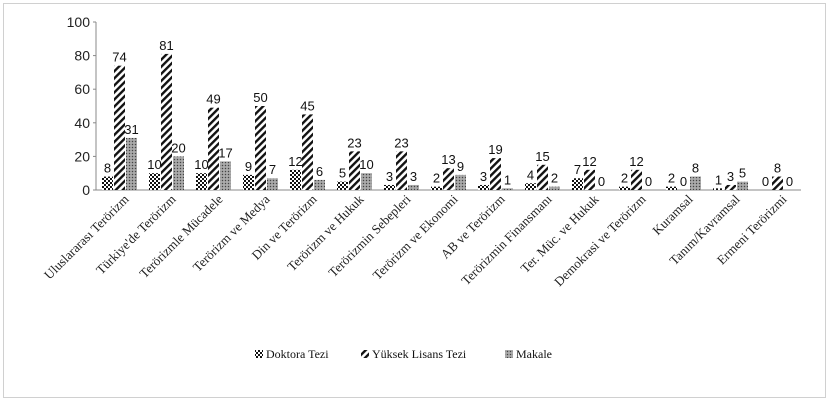 This screenshot has height=402, width=831. I want to click on x-category-label: Kuramsal, so click(672, 214).